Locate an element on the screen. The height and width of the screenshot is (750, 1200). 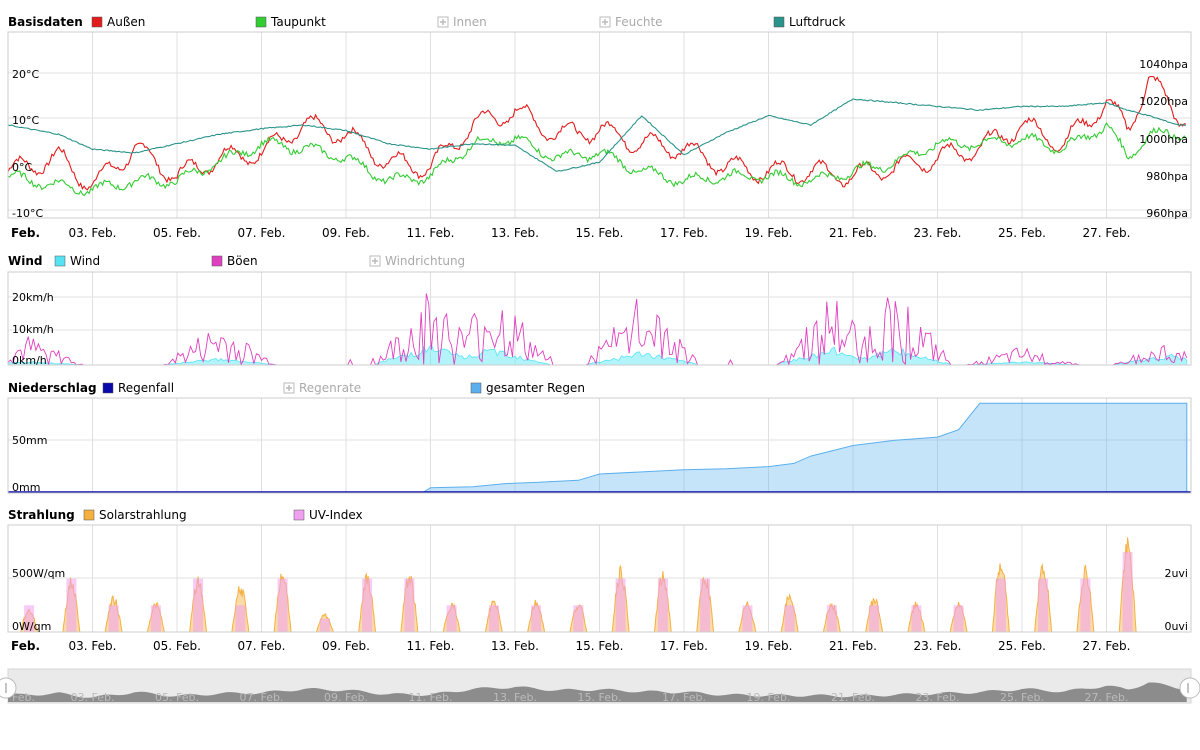
y-tick-label: 20°C is located at coordinates (25, 74).